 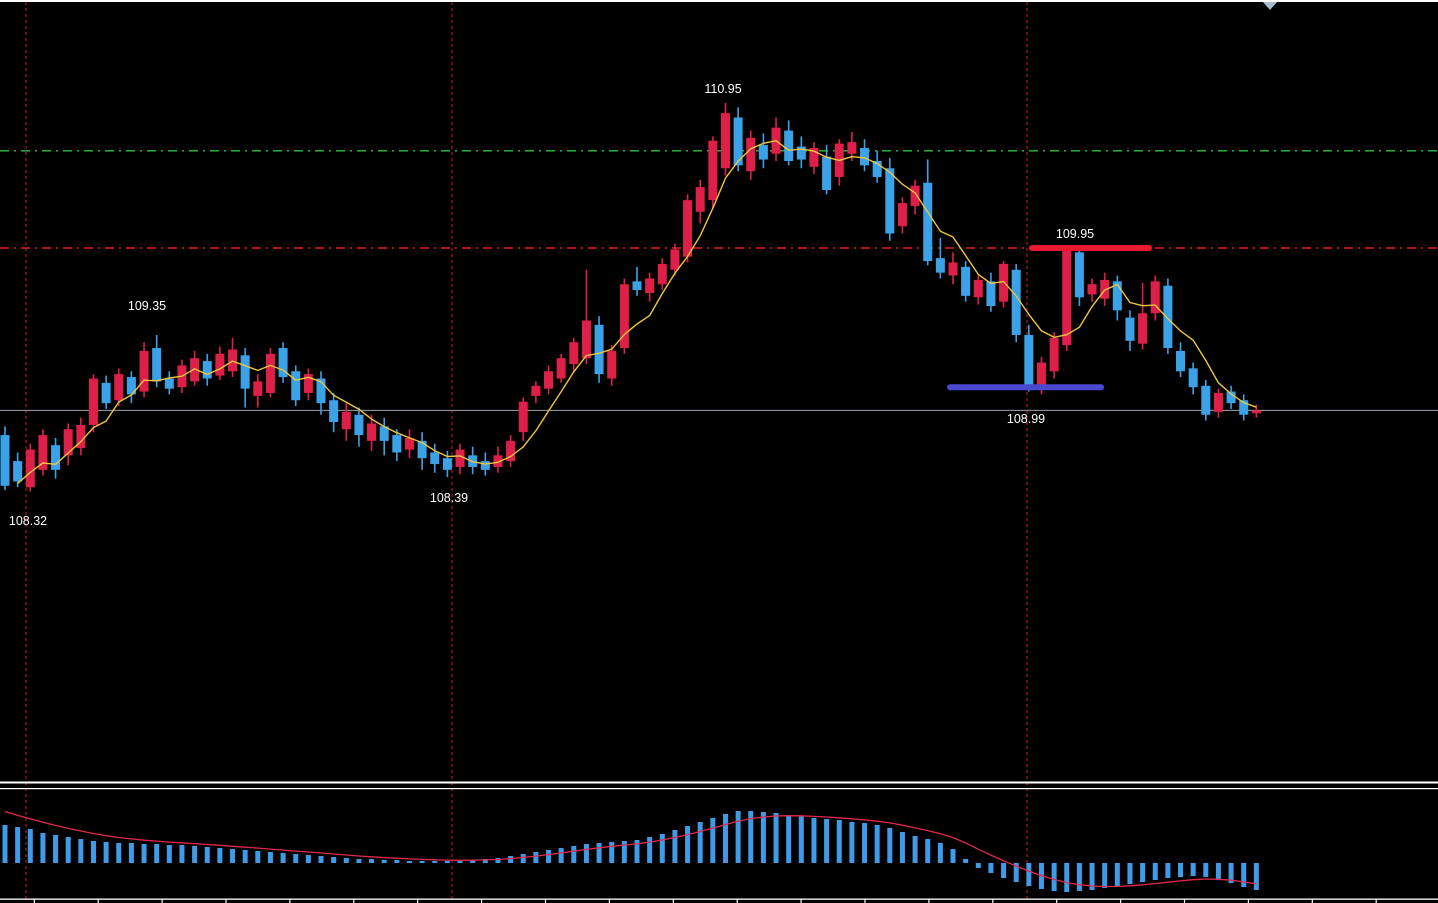 I want to click on time-axis, so click(x=719, y=900).